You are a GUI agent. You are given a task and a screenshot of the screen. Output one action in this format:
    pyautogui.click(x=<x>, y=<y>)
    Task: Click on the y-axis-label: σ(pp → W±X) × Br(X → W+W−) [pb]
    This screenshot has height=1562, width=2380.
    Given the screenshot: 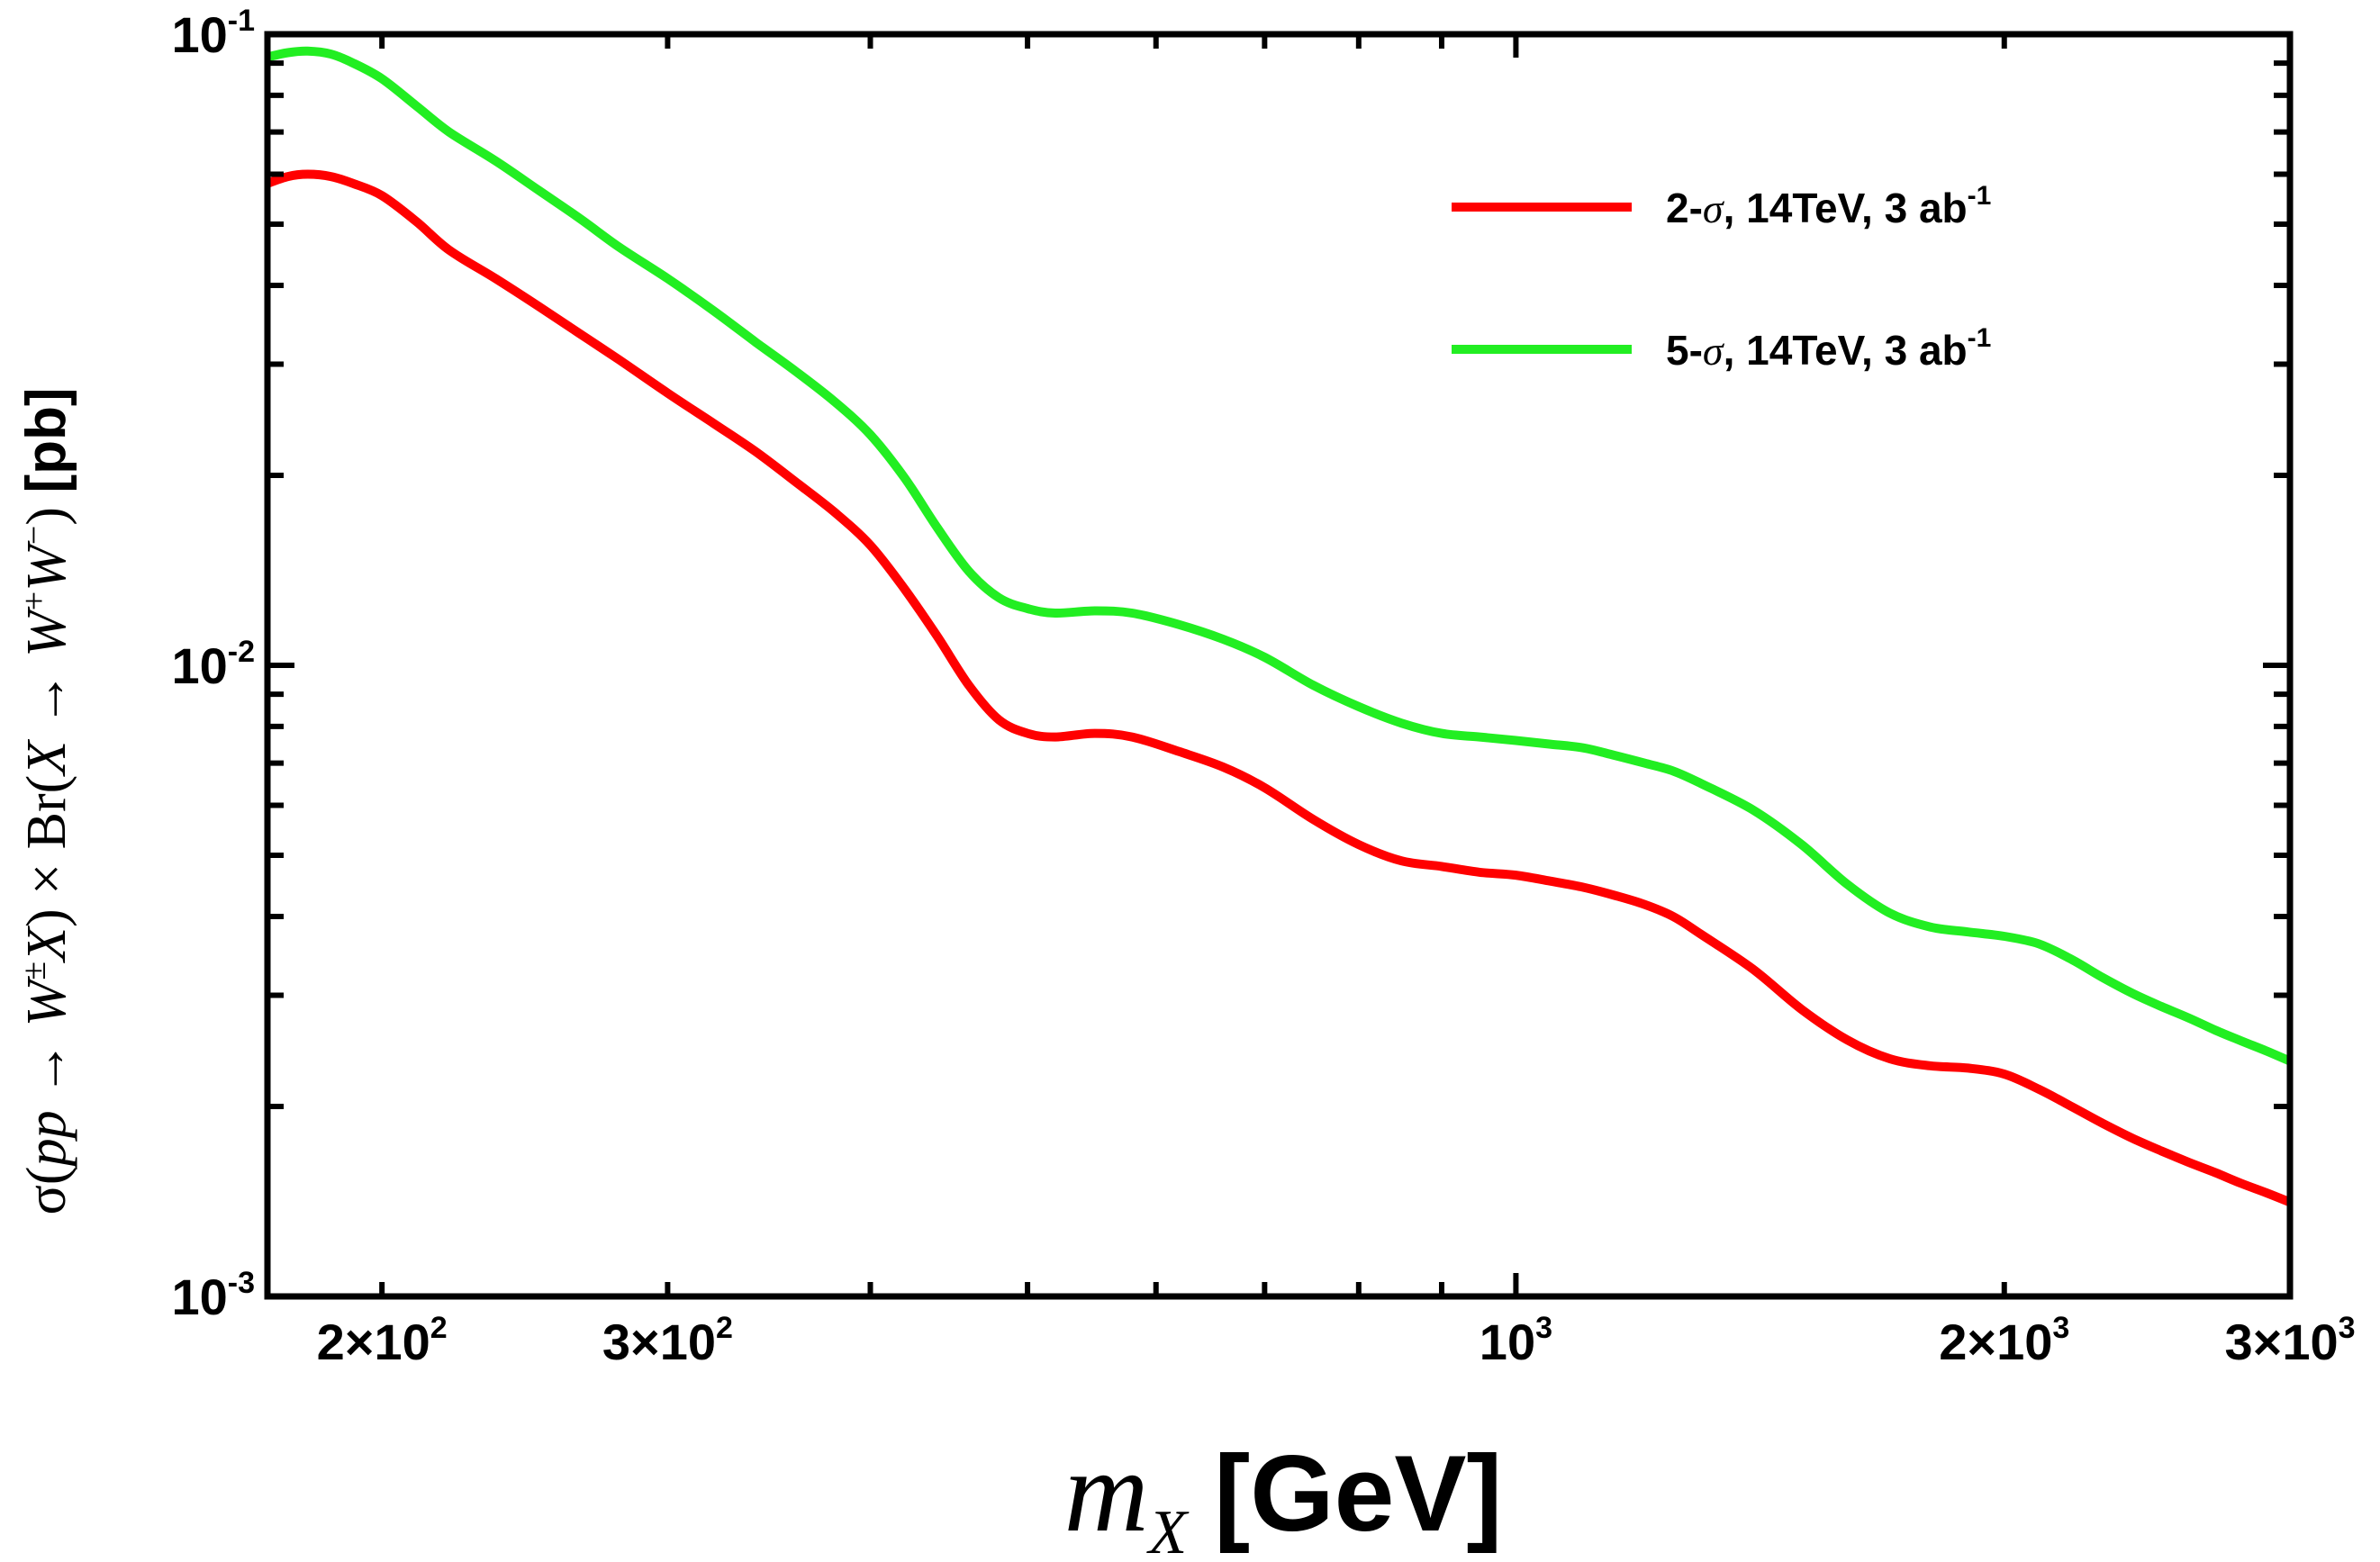 What is the action you would take?
    pyautogui.click(x=46, y=800)
    